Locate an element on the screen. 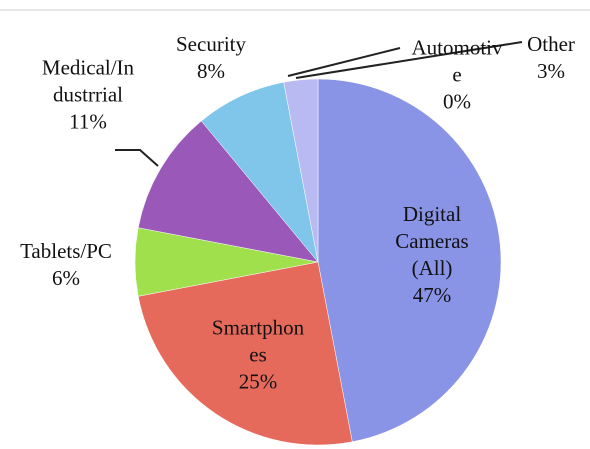  category-name: Medical/Industrrial is located at coordinates (88, 81).